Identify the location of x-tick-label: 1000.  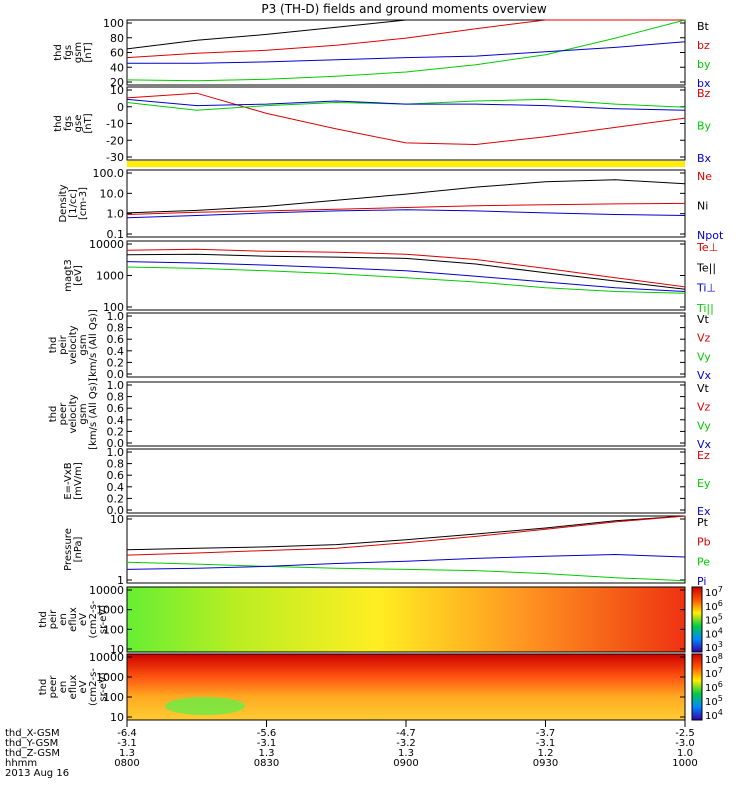
(684, 763).